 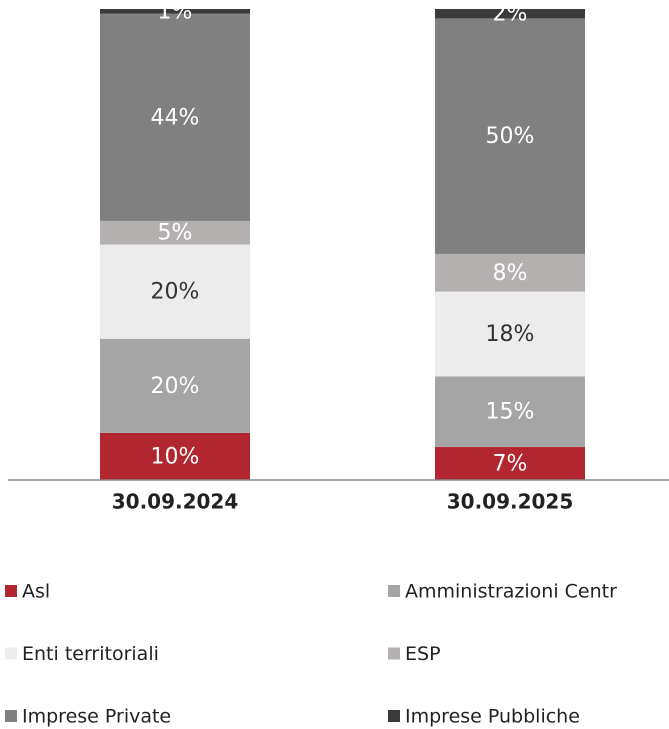 I want to click on data-label: 8%, so click(x=510, y=273).